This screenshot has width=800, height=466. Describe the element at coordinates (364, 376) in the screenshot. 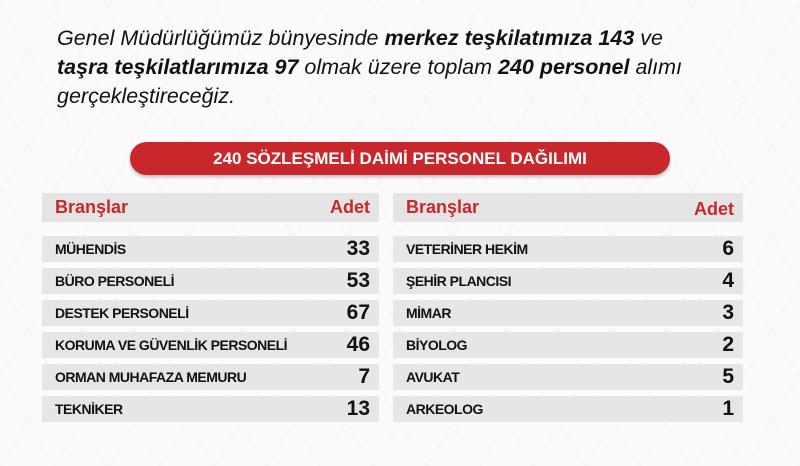

I see `branch-count: 7` at that location.